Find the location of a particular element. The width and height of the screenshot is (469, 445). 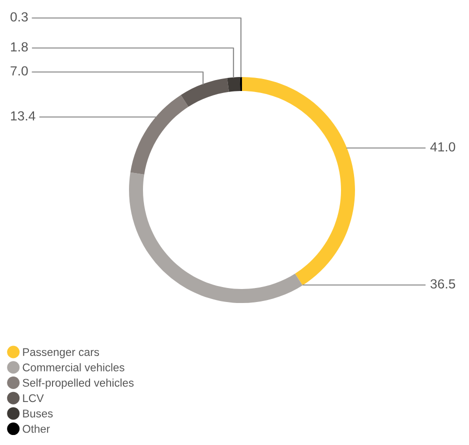

data-label: 41.0 is located at coordinates (443, 147).